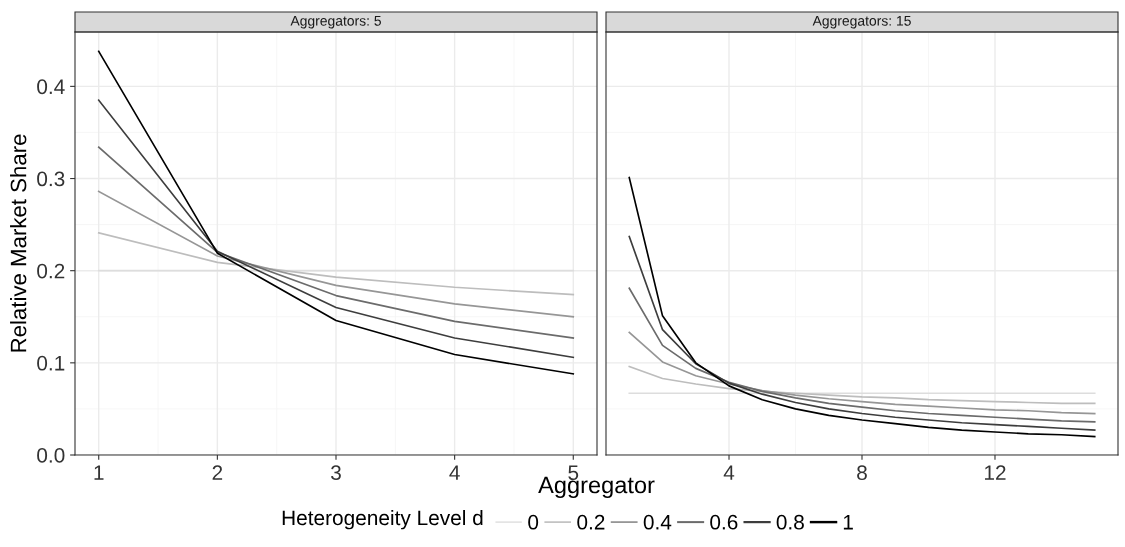 This screenshot has height=547, width=1125. I want to click on legend-label: 0.6, so click(724, 522).